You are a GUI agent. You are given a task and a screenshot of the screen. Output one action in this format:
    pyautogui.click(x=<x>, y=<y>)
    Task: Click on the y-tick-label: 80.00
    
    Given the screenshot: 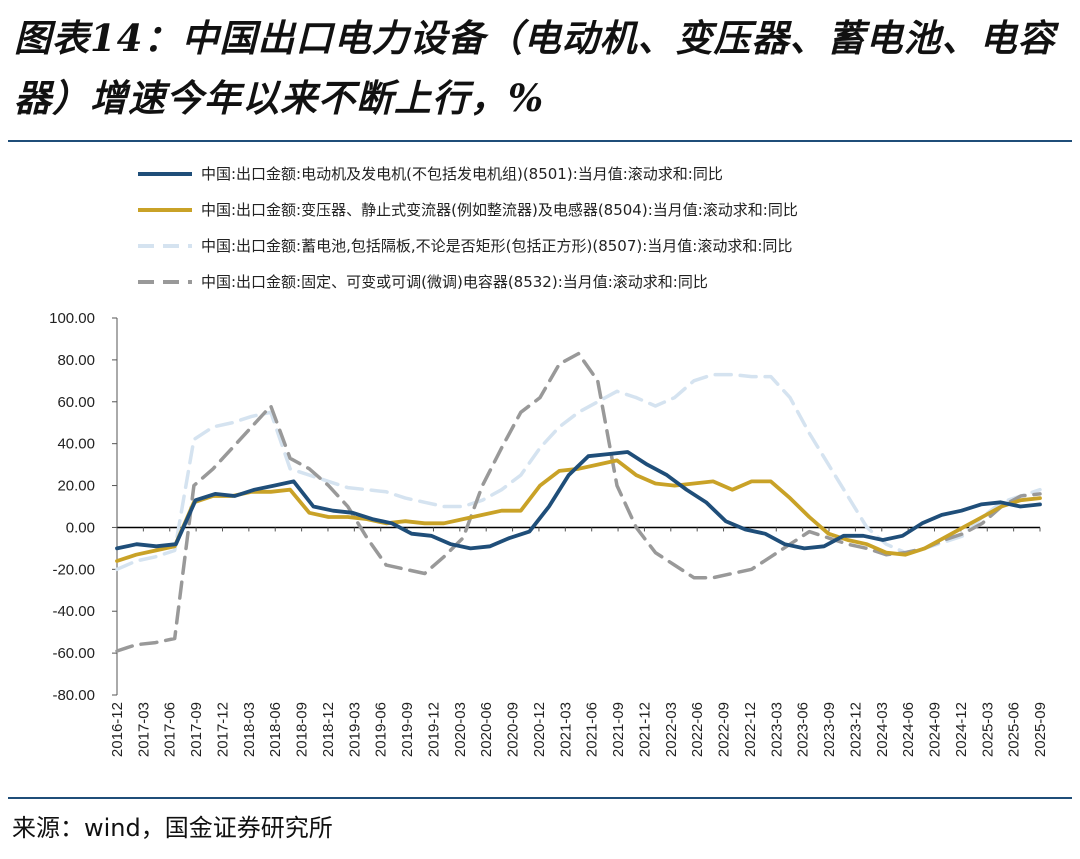 What is the action you would take?
    pyautogui.click(x=76, y=360)
    